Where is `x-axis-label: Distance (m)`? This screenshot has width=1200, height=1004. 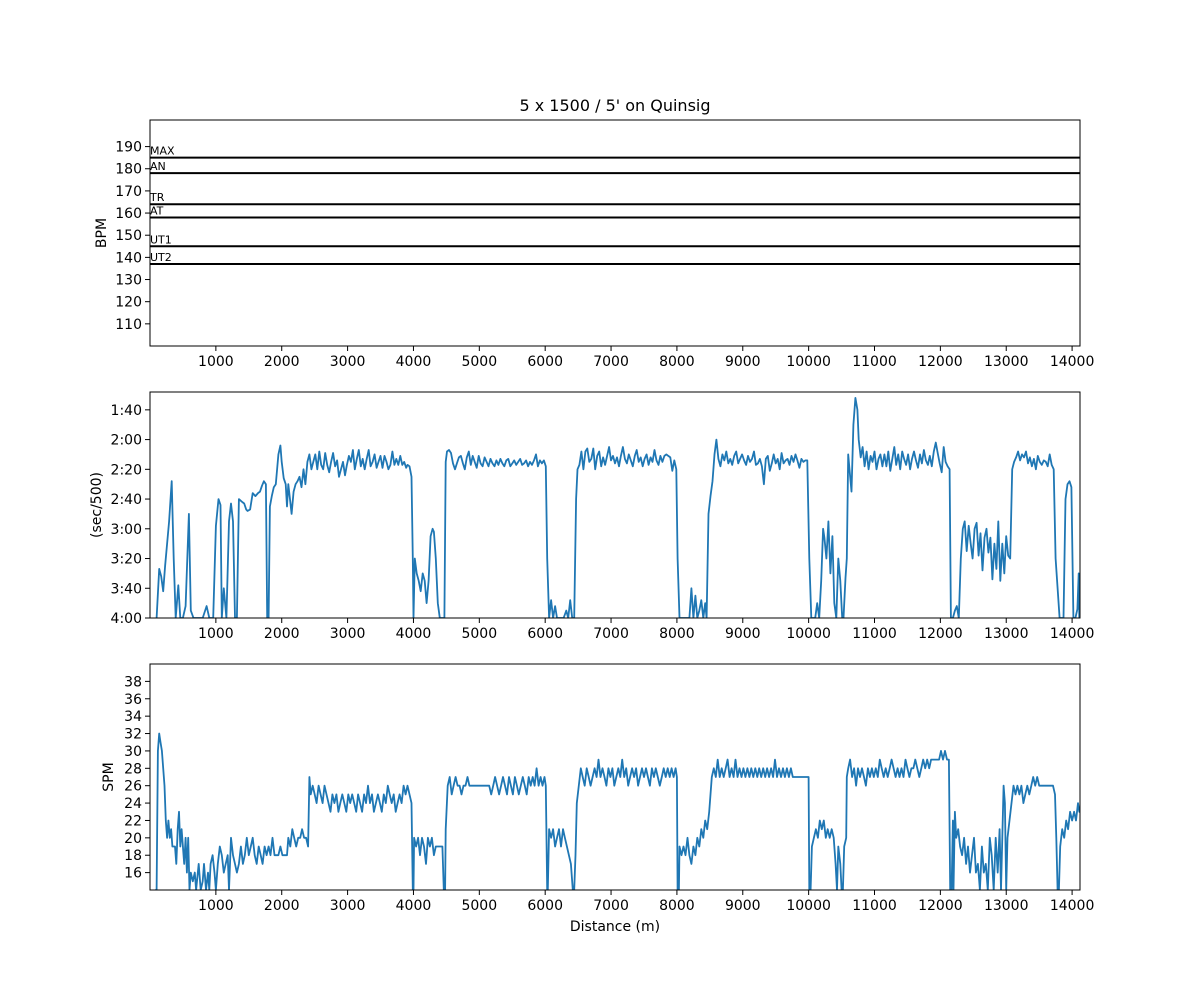
x-axis-label: Distance (m) is located at coordinates (615, 927).